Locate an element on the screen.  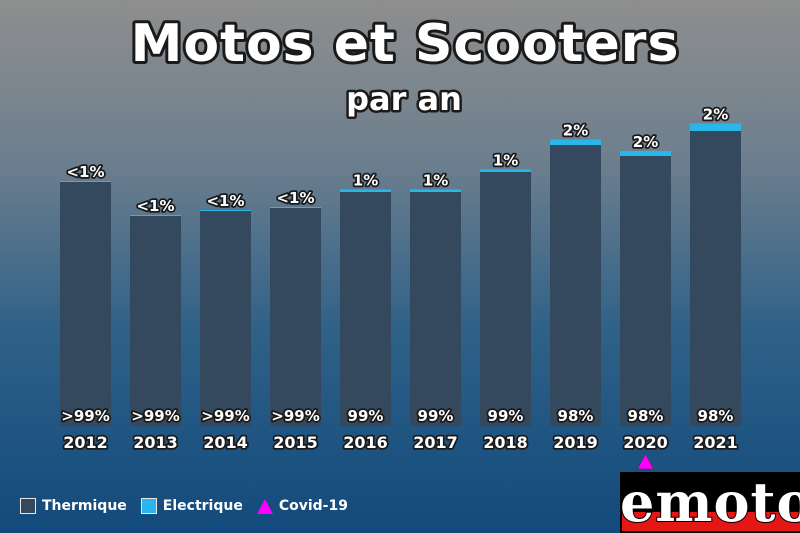
covid-marker-2020 is located at coordinates (645, 461).